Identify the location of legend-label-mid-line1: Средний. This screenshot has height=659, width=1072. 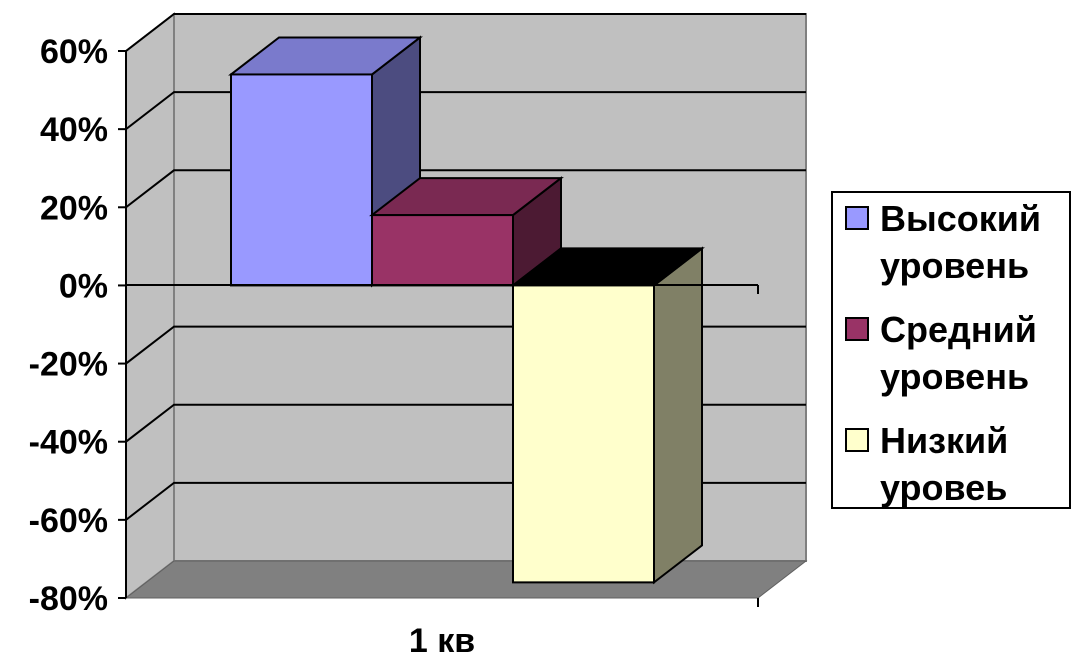
(958, 329).